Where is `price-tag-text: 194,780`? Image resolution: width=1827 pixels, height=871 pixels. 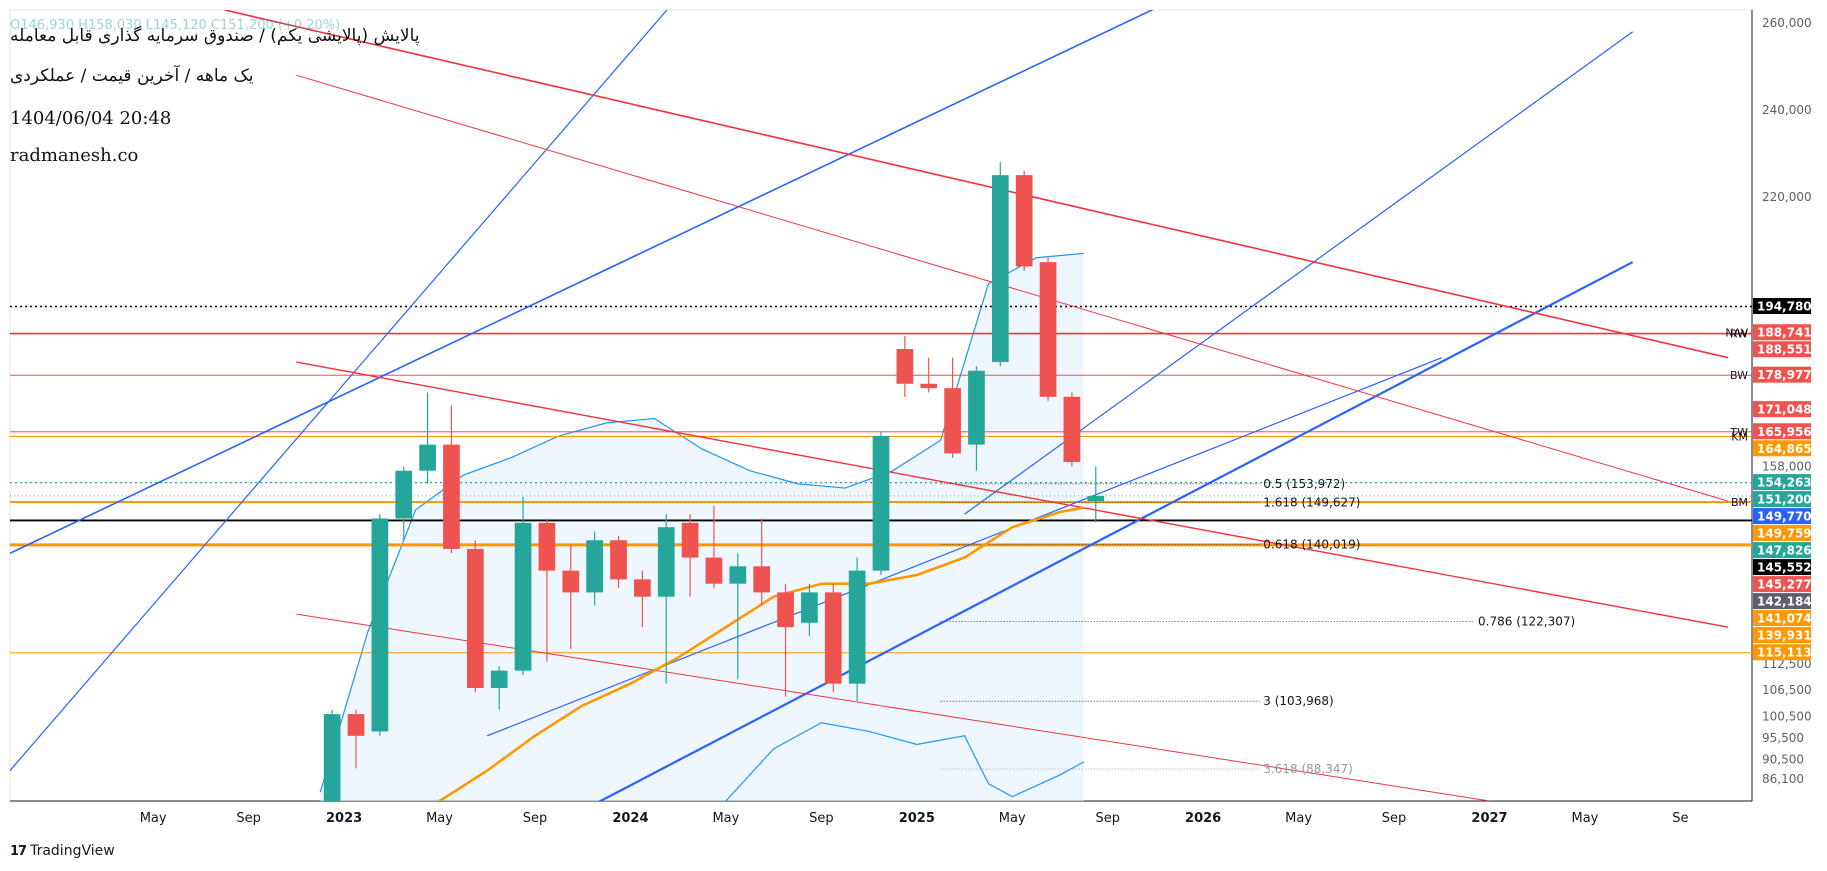 price-tag-text: 194,780 is located at coordinates (1784, 306).